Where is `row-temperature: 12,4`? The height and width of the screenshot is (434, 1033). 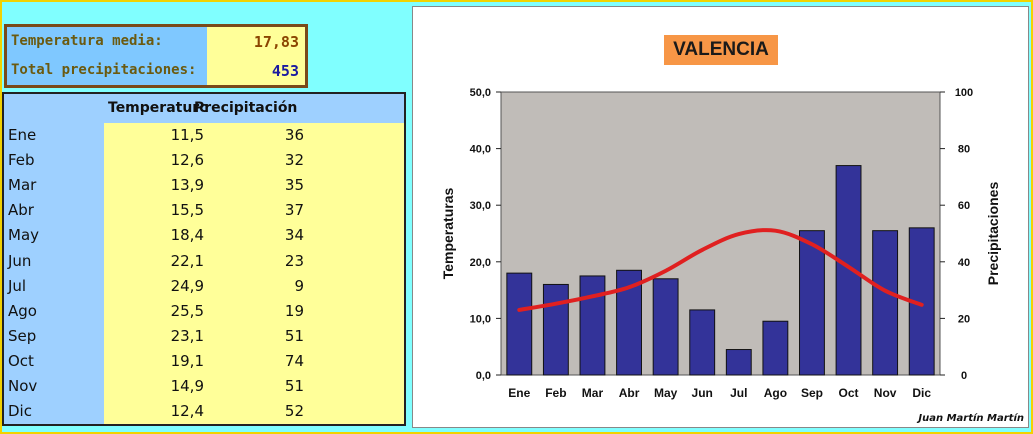
row-temperature: 12,4 is located at coordinates (187, 411).